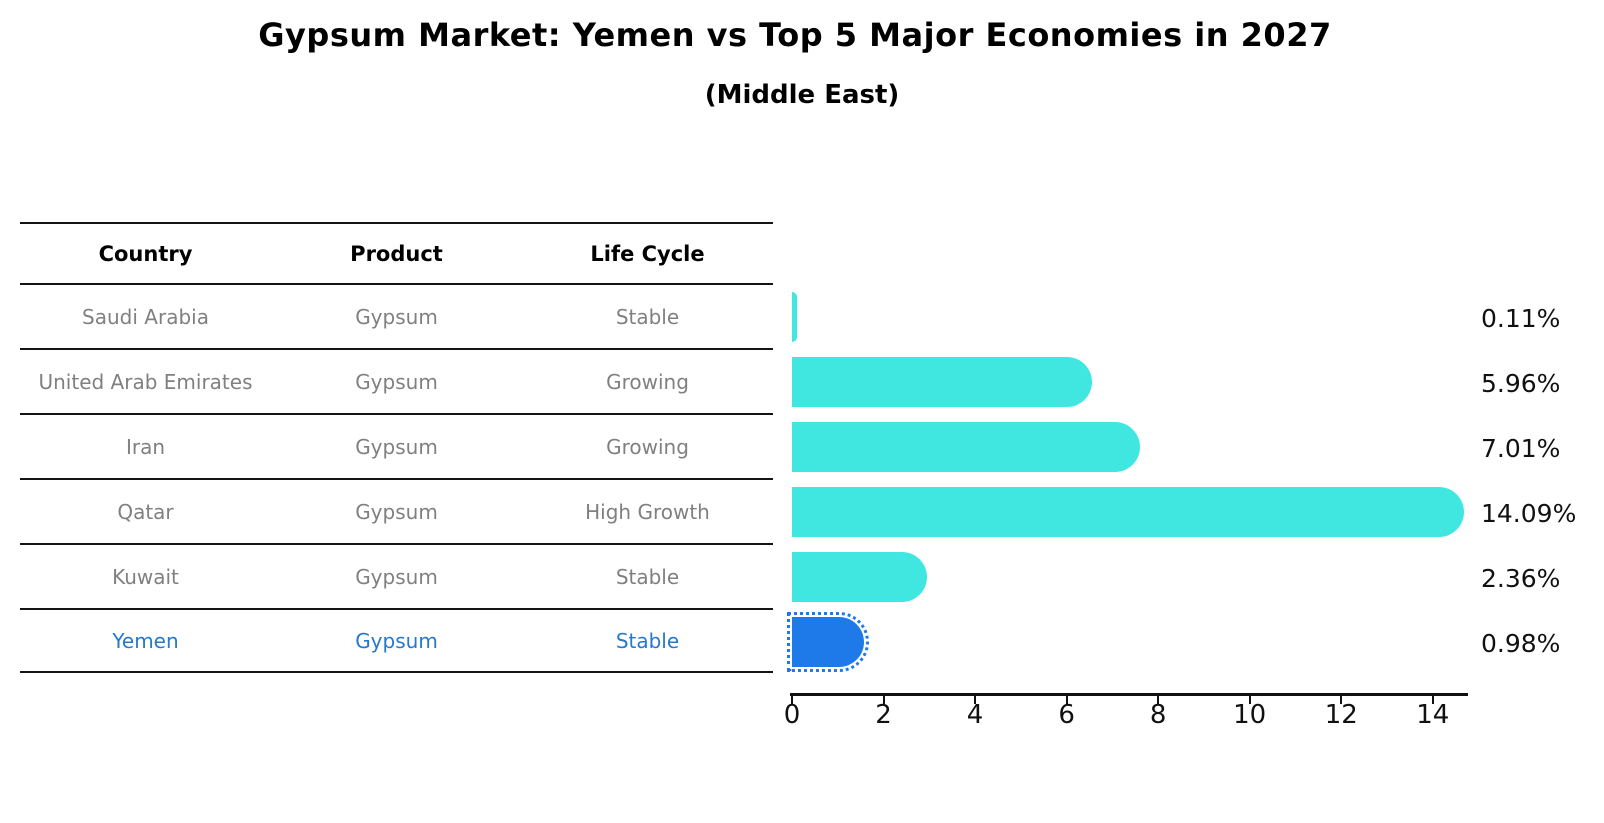 This screenshot has width=1604, height=823. Describe the element at coordinates (1521, 448) in the screenshot. I see `value-label-iran: 7.01%` at that location.